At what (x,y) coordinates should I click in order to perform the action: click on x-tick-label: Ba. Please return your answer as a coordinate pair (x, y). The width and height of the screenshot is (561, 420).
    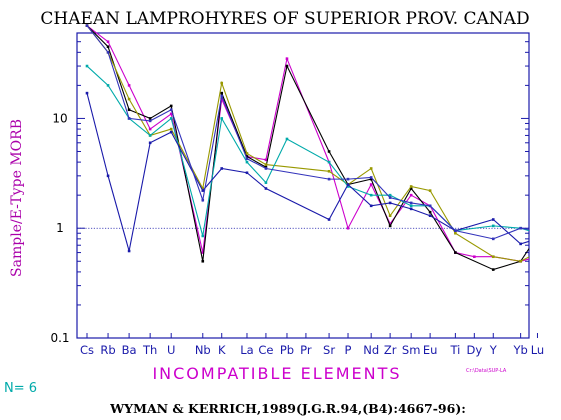
    Looking at the image, I should click on (129, 350).